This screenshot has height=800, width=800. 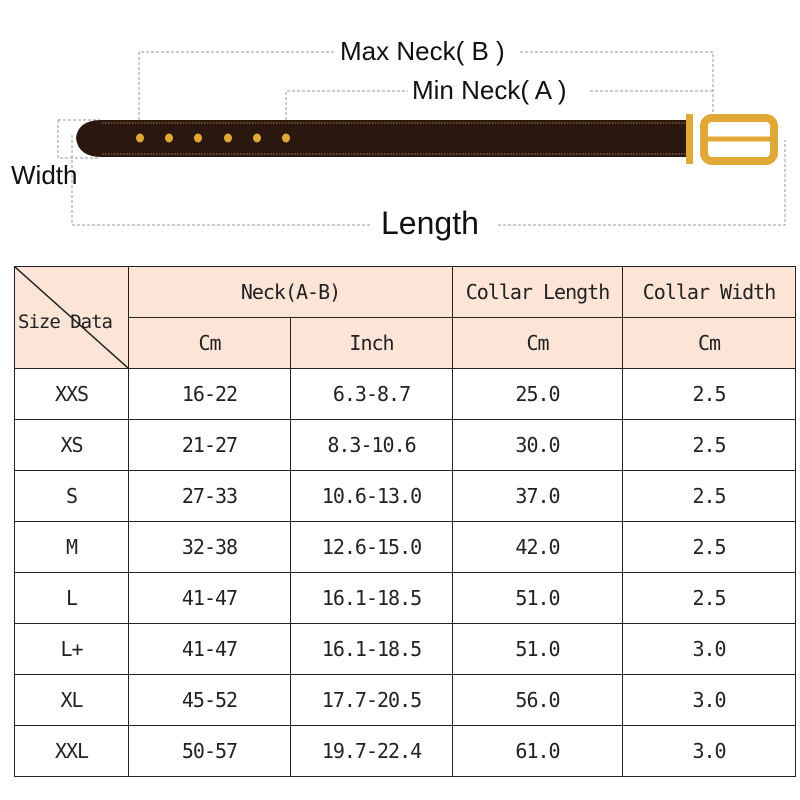 What do you see at coordinates (71, 394) in the screenshot?
I see `cell-size: XXS` at bounding box center [71, 394].